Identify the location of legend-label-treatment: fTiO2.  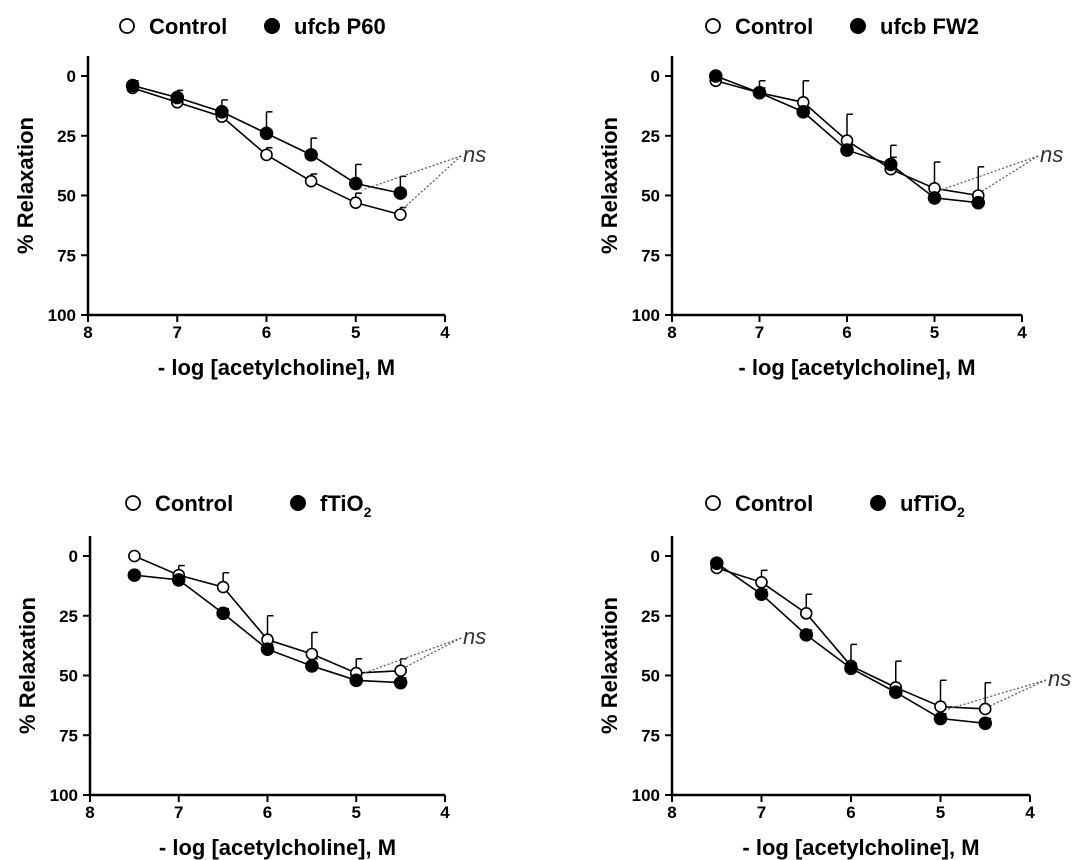
(346, 505).